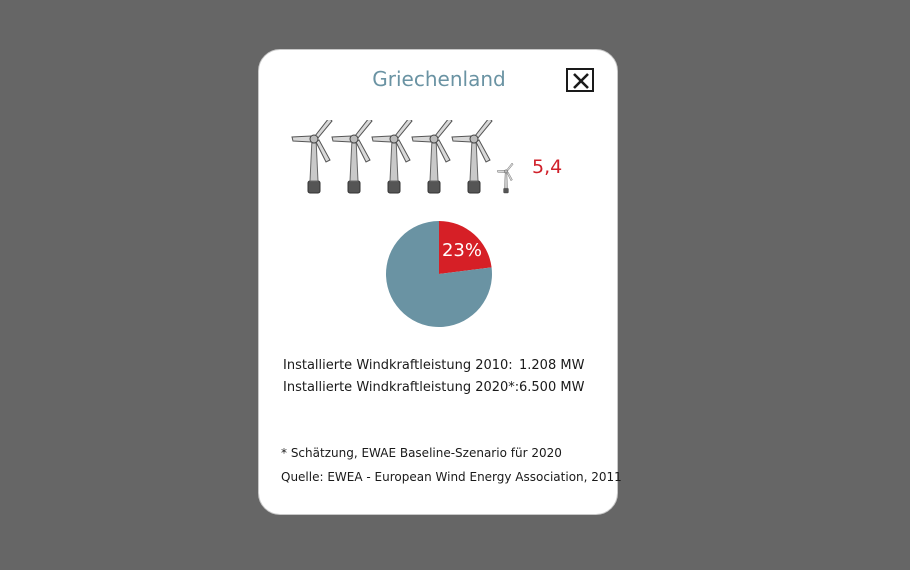 This screenshot has width=910, height=570. I want to click on pie-data-label: 23%, so click(462, 250).